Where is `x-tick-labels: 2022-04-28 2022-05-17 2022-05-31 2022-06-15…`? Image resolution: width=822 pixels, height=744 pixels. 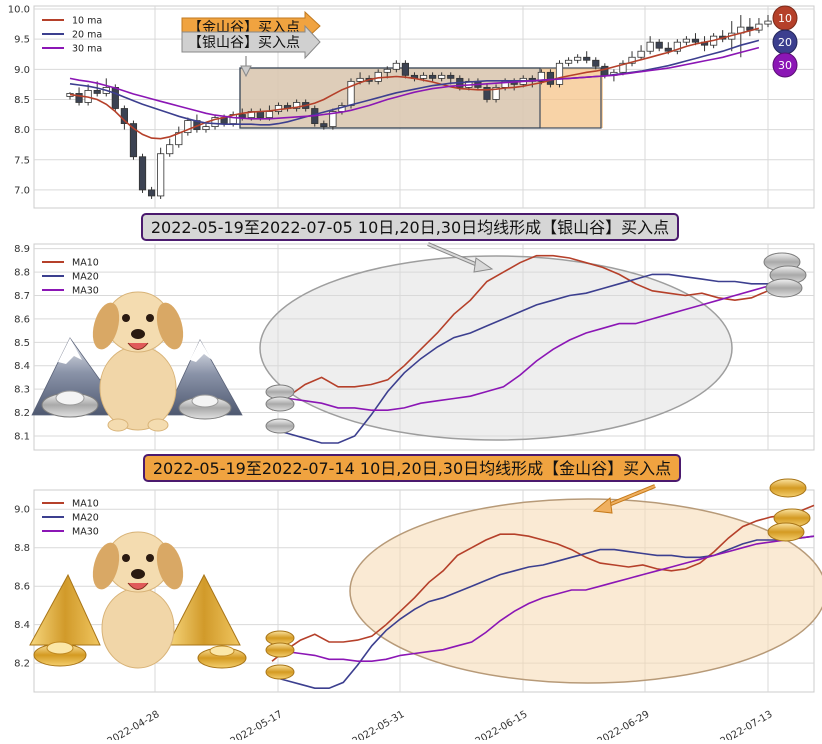 x-tick-labels: 2022-04-28 2022-05-17 2022-05-31 2022-06-15… is located at coordinates (440, 726).